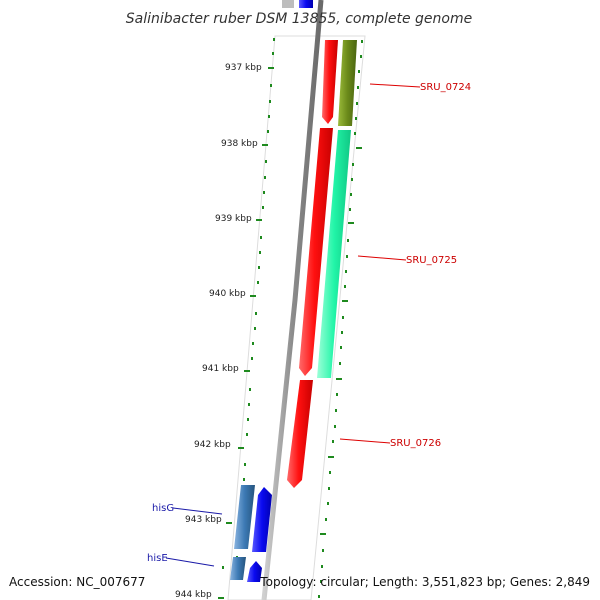 The image size is (600, 600). I want to click on cds-hisG-blue, so click(262, 519).